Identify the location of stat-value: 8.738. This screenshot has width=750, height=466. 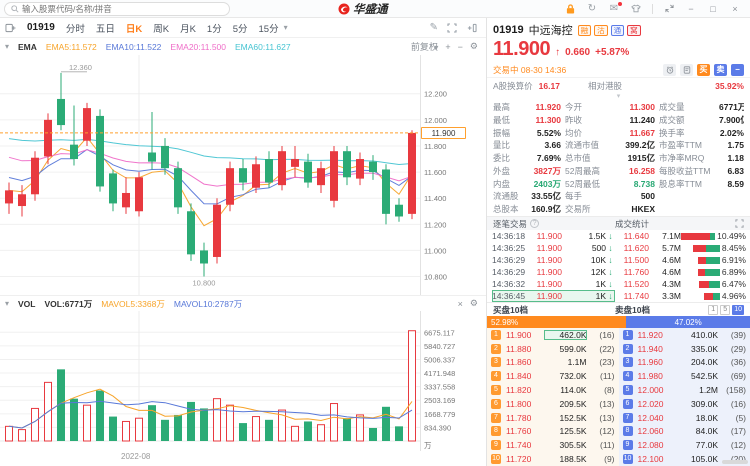
(644, 183).